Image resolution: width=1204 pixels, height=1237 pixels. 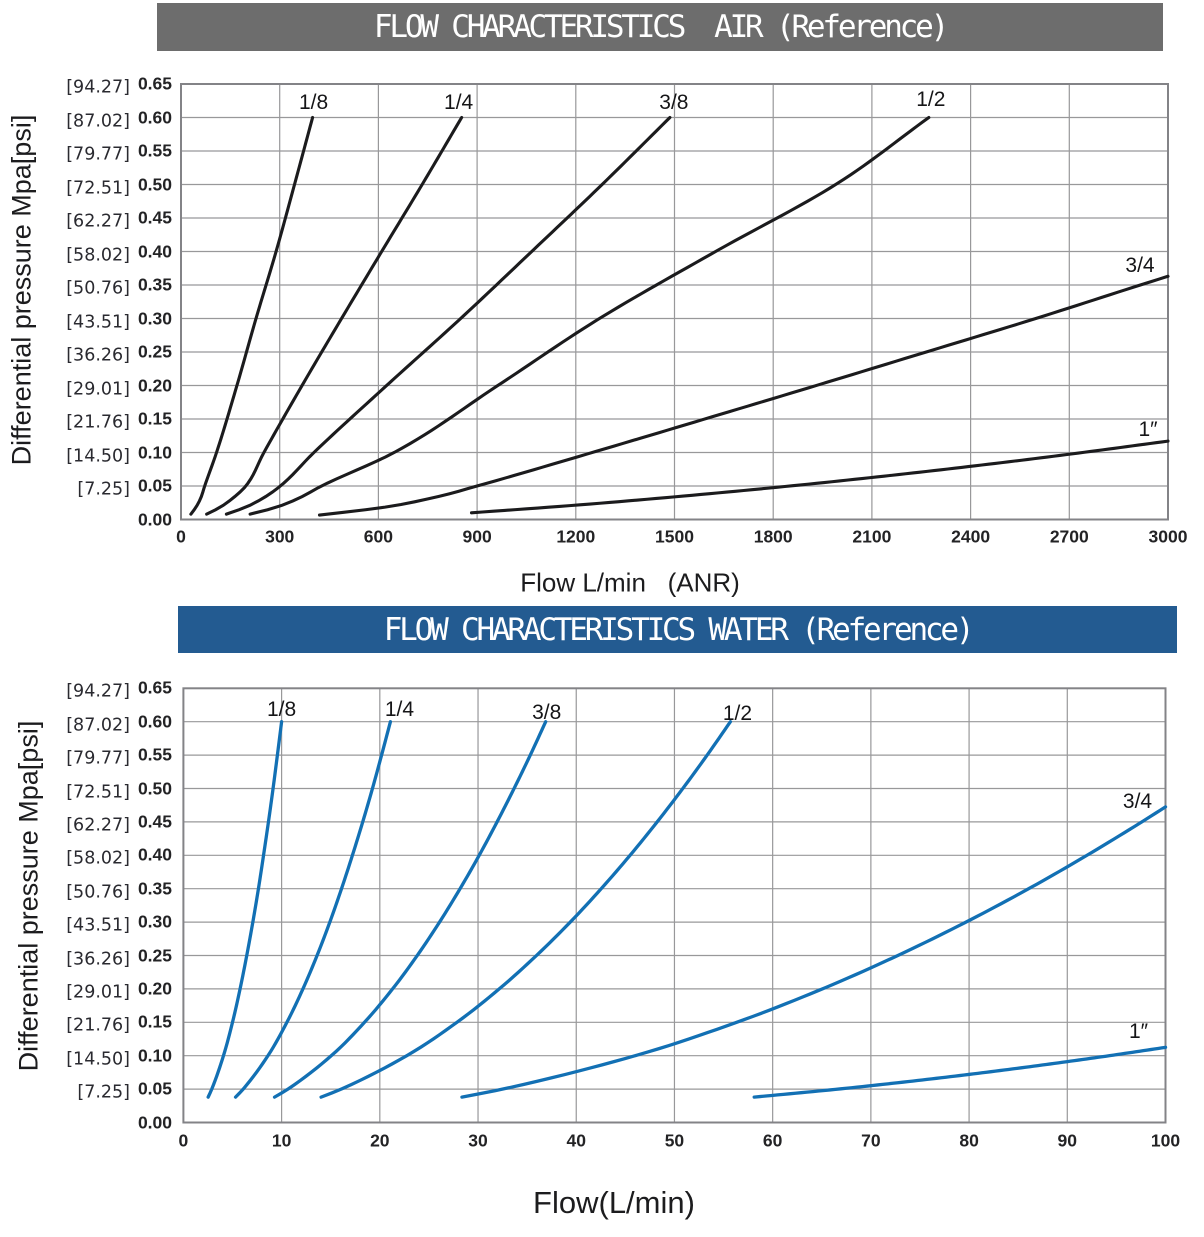 What do you see at coordinates (98, 422) in the screenshot?
I see `air-y-psi-label: [21.76]` at bounding box center [98, 422].